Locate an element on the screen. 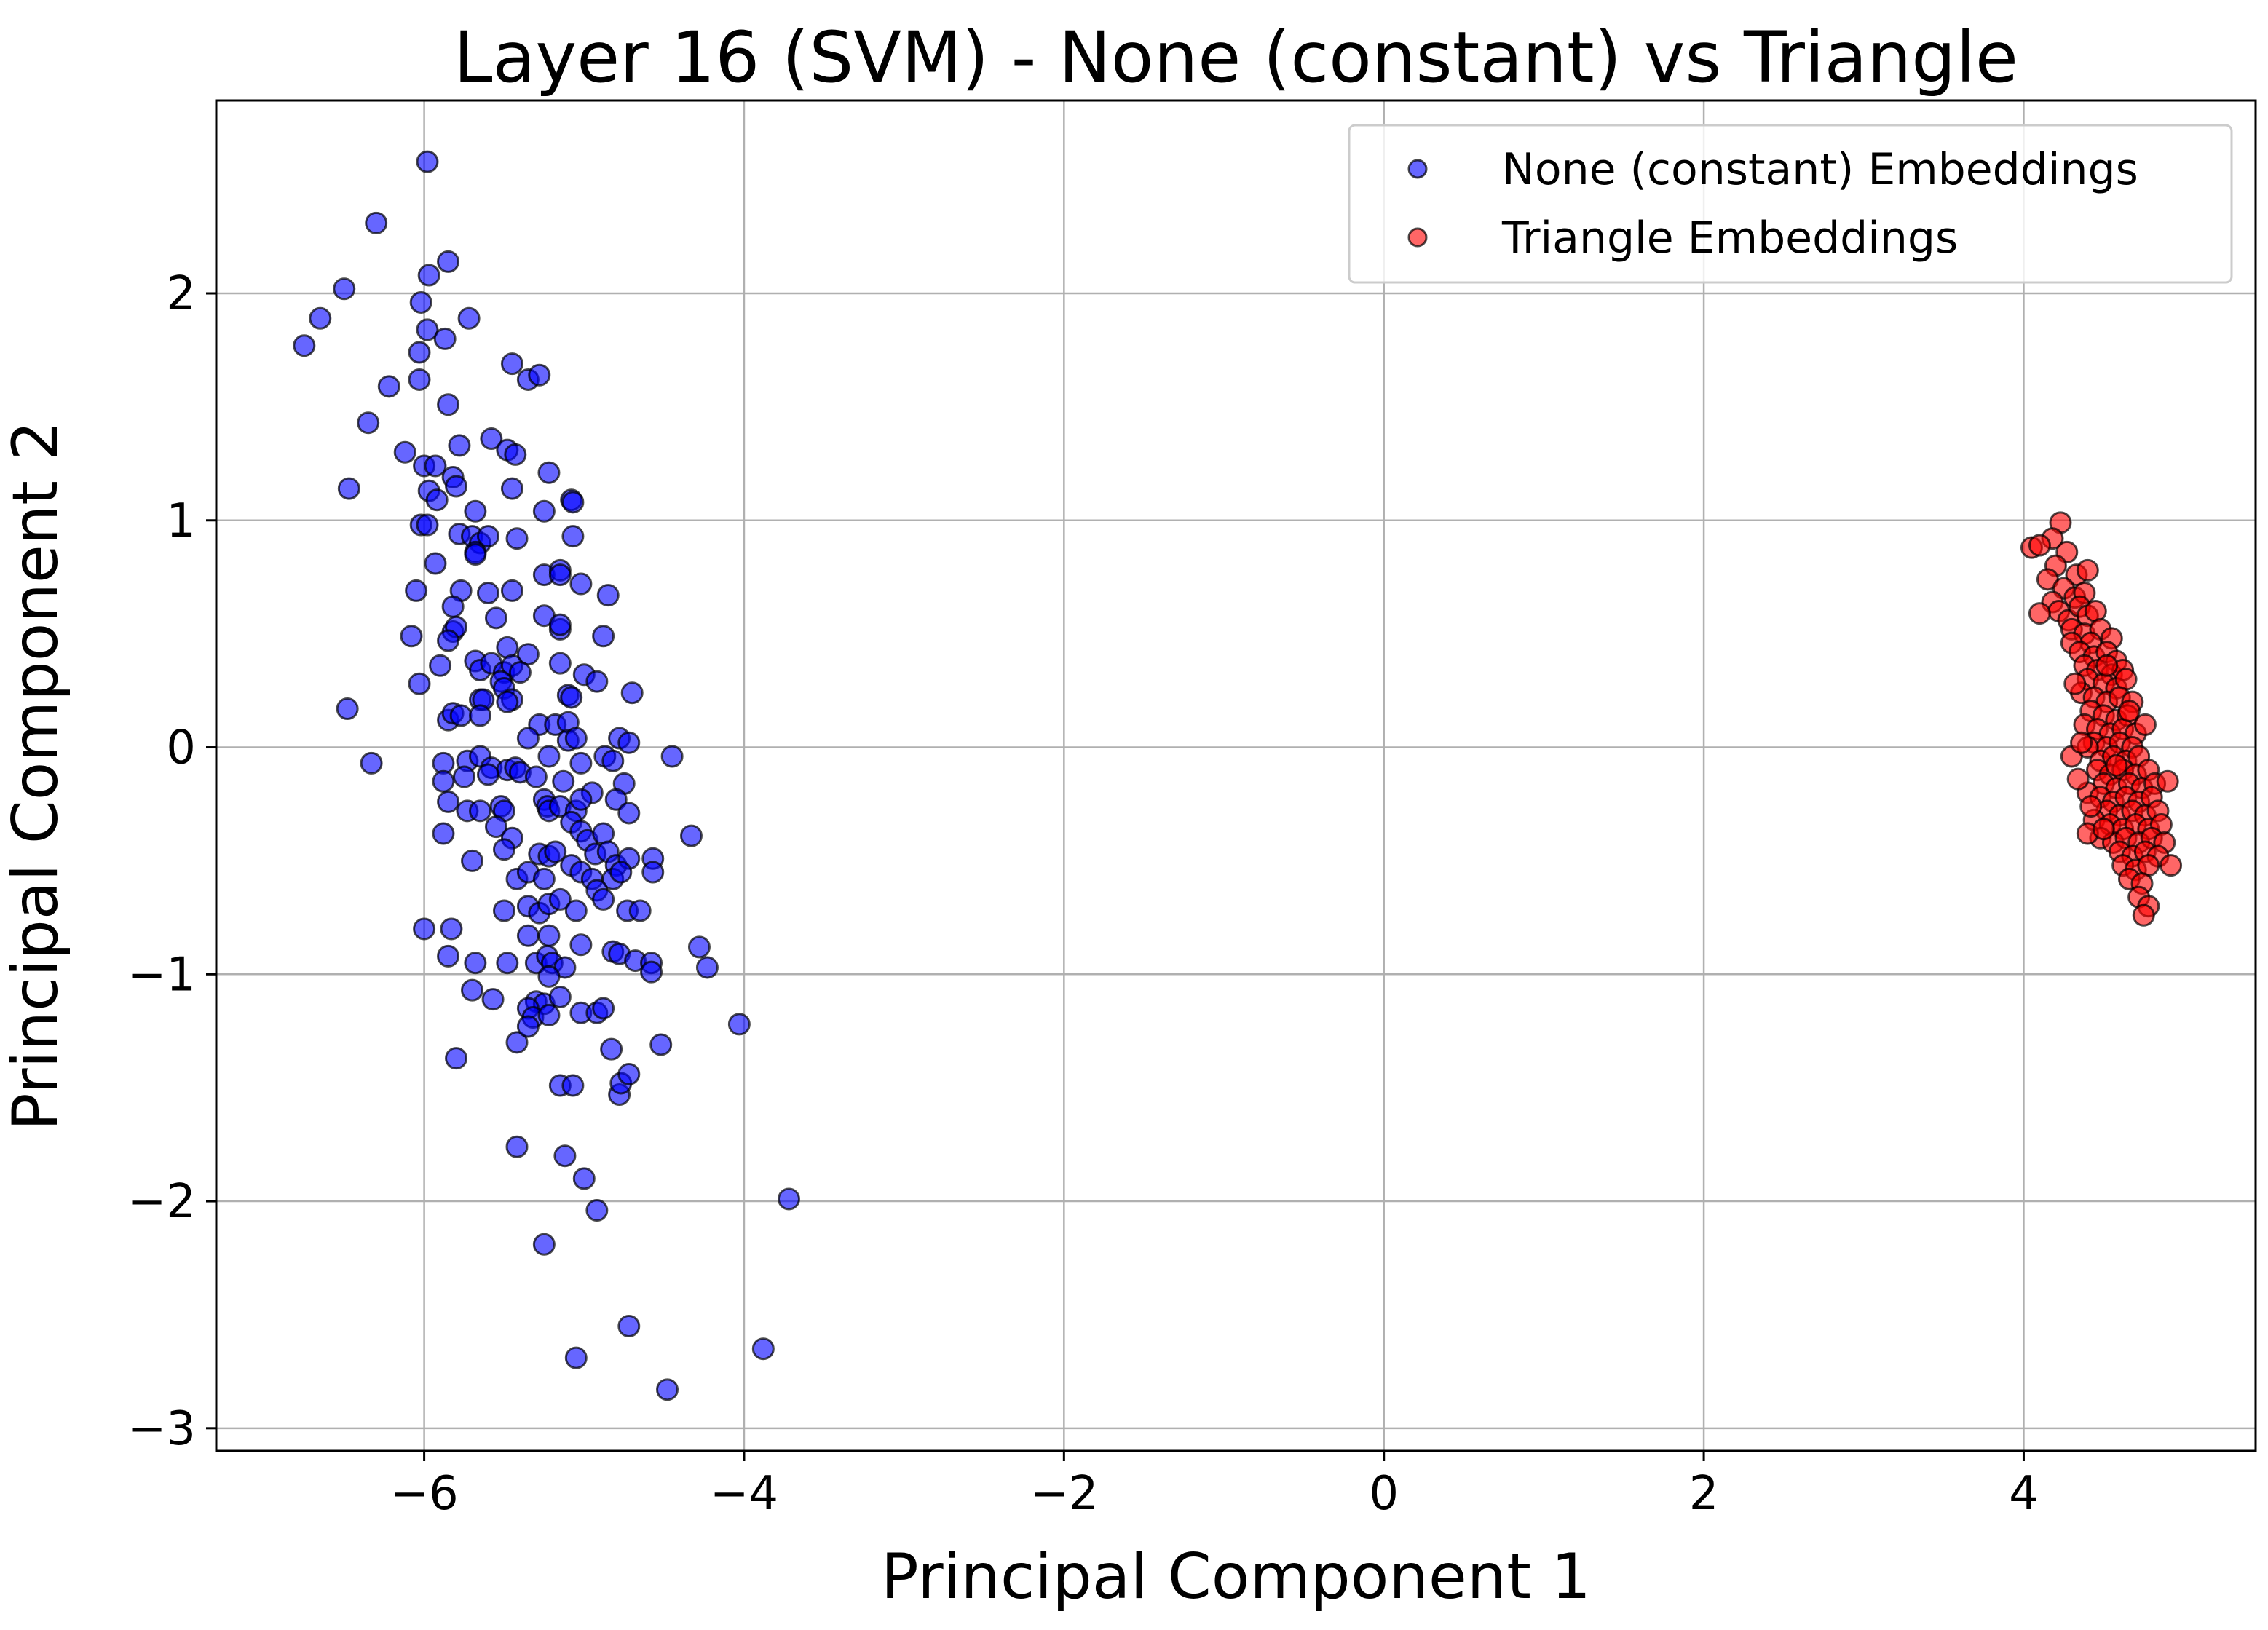 The image size is (2268, 1630). x-tick-label: 0 is located at coordinates (1384, 1494).